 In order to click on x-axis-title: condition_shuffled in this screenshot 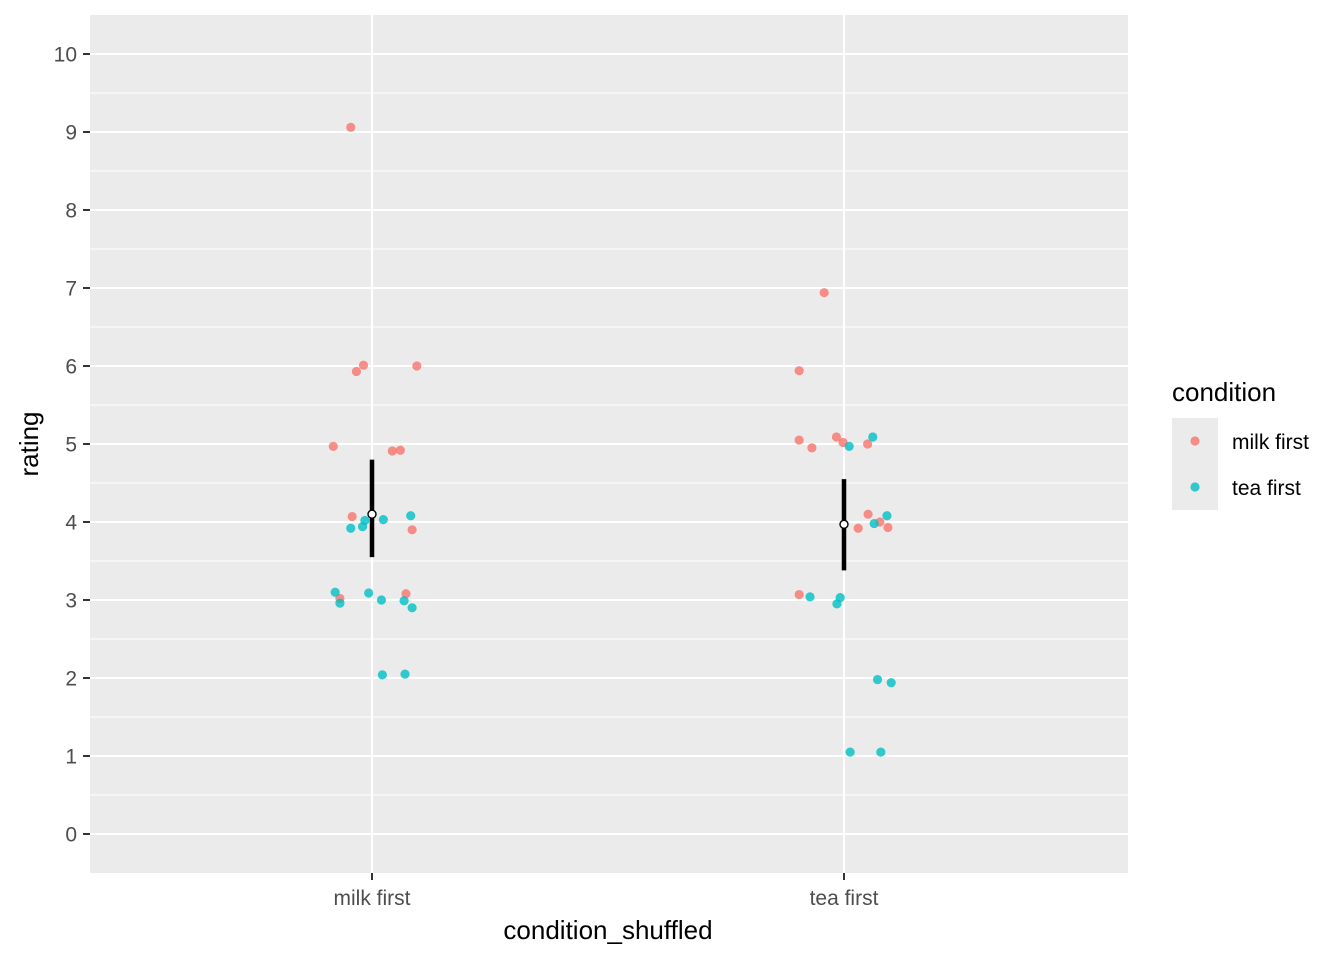, I will do `click(607, 930)`.